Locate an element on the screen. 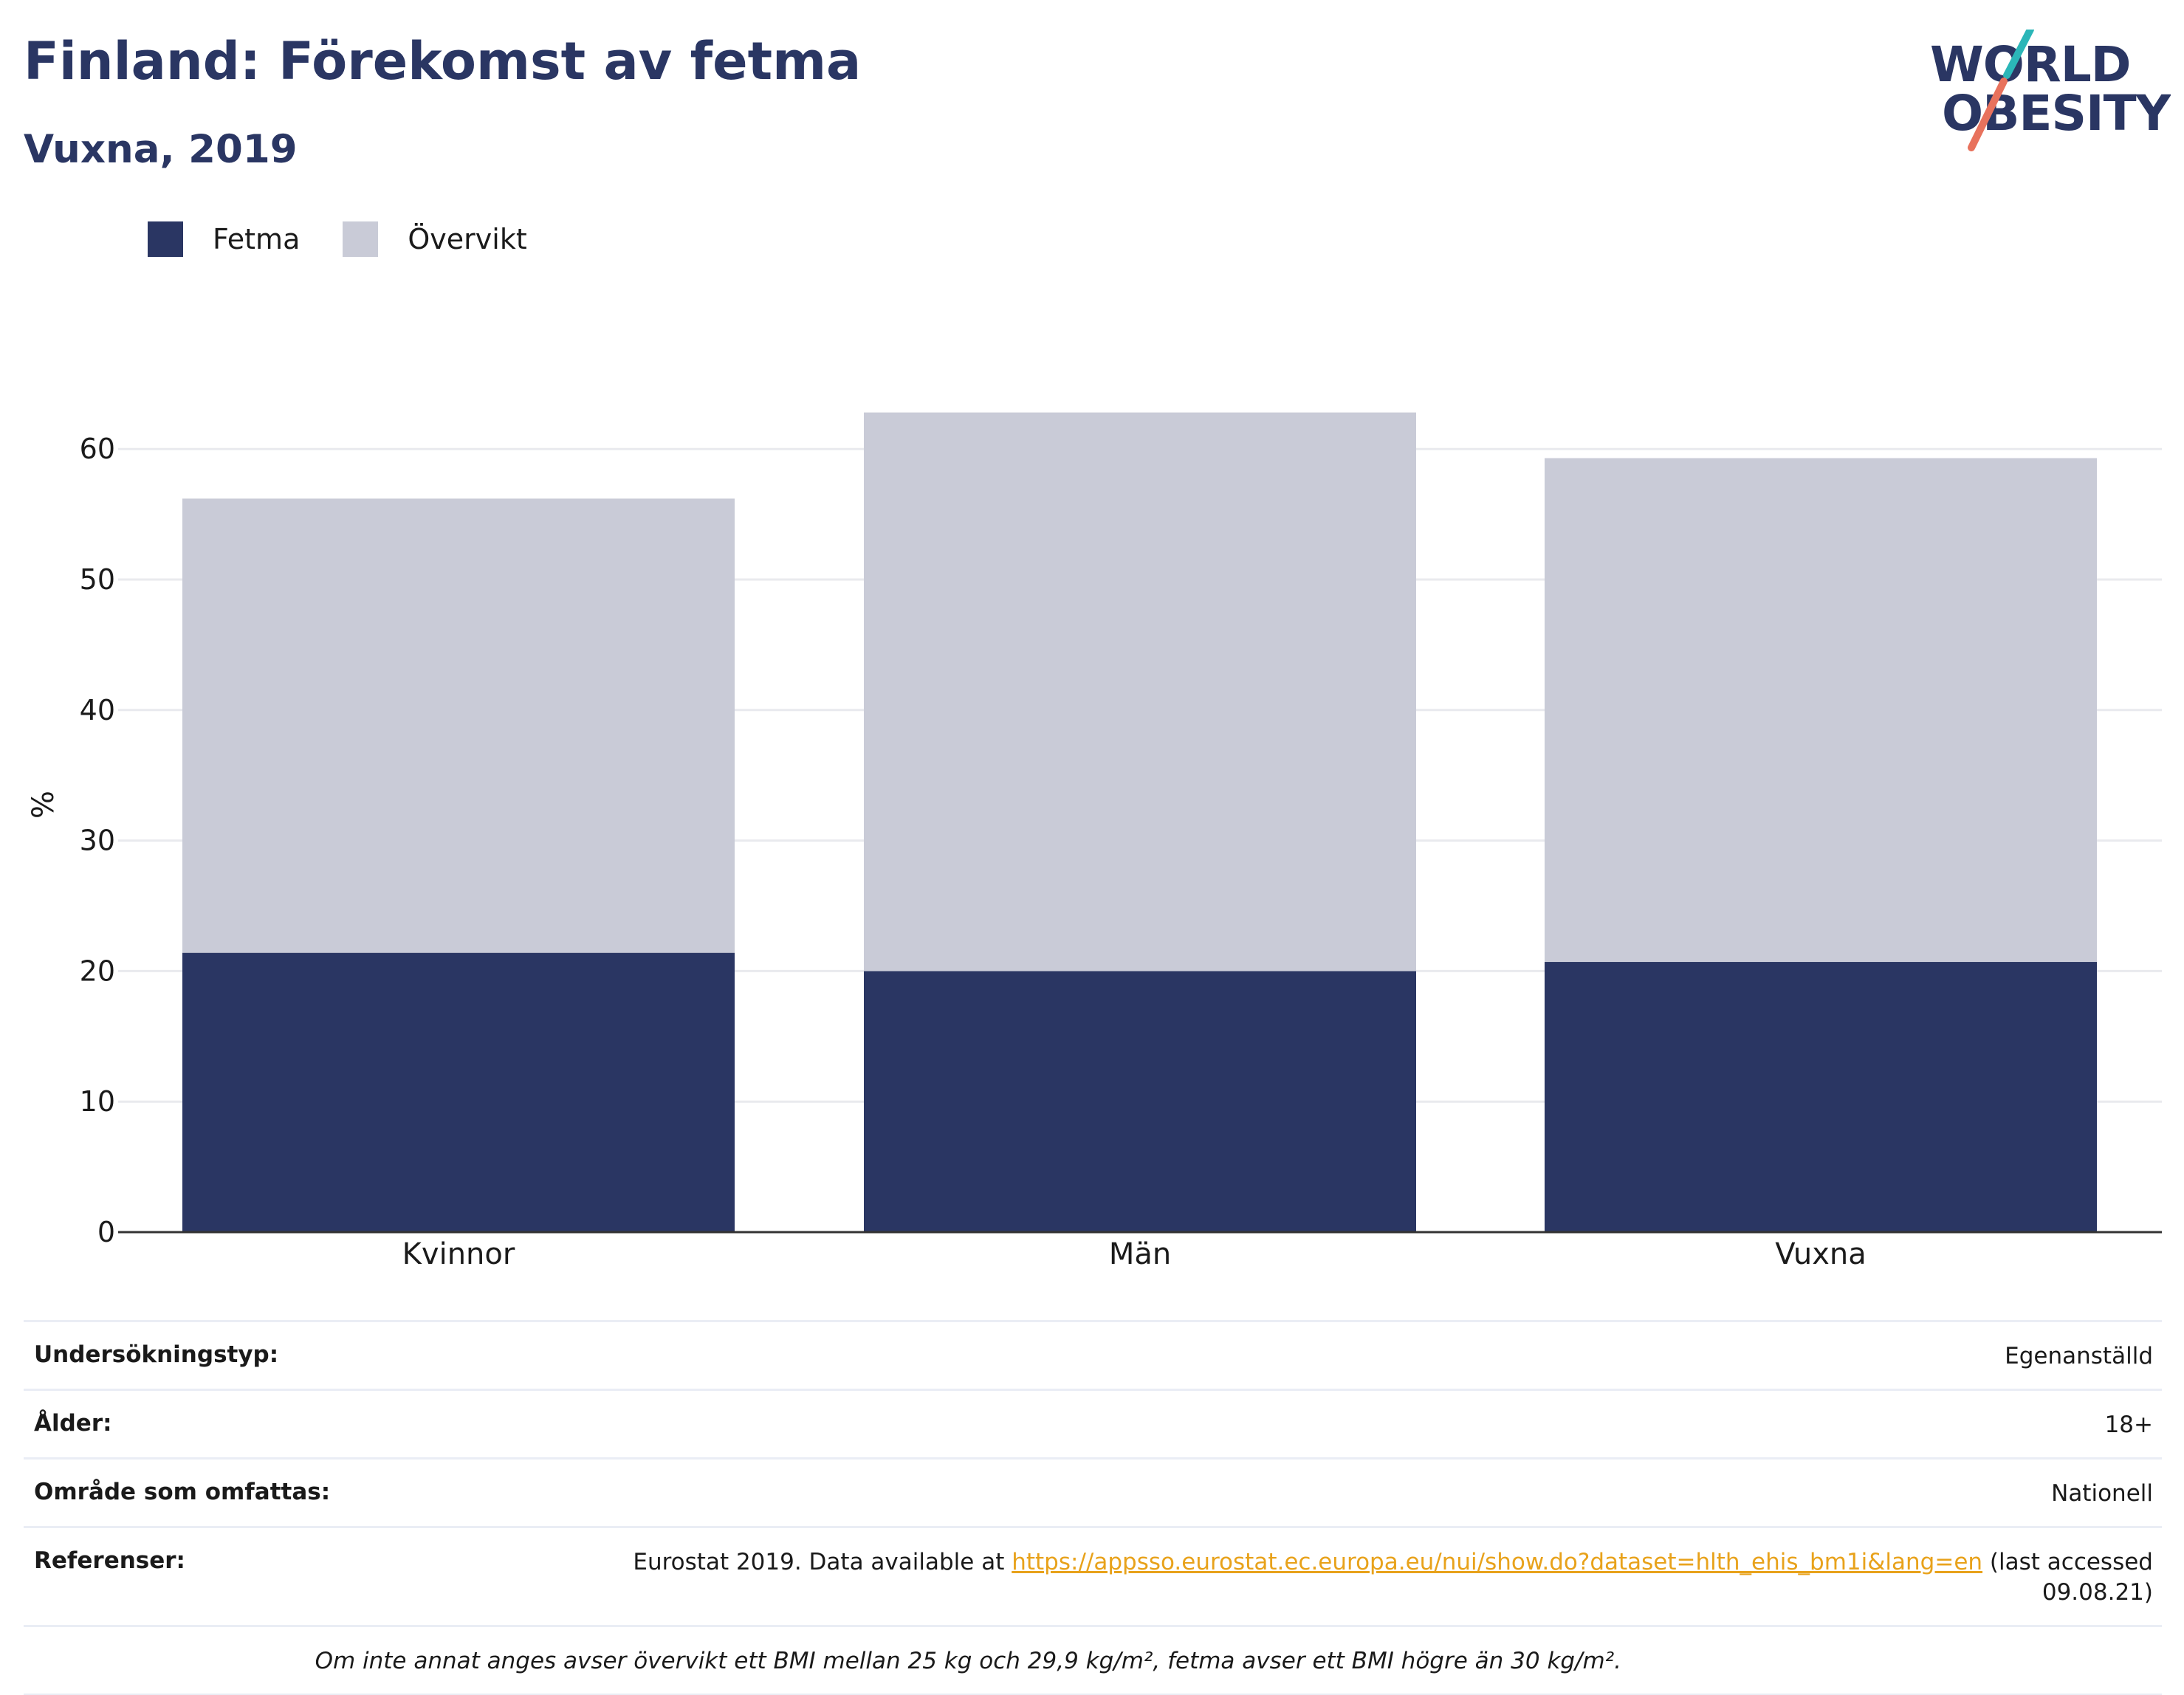  info-label-age: Ålder: is located at coordinates (73, 1423).